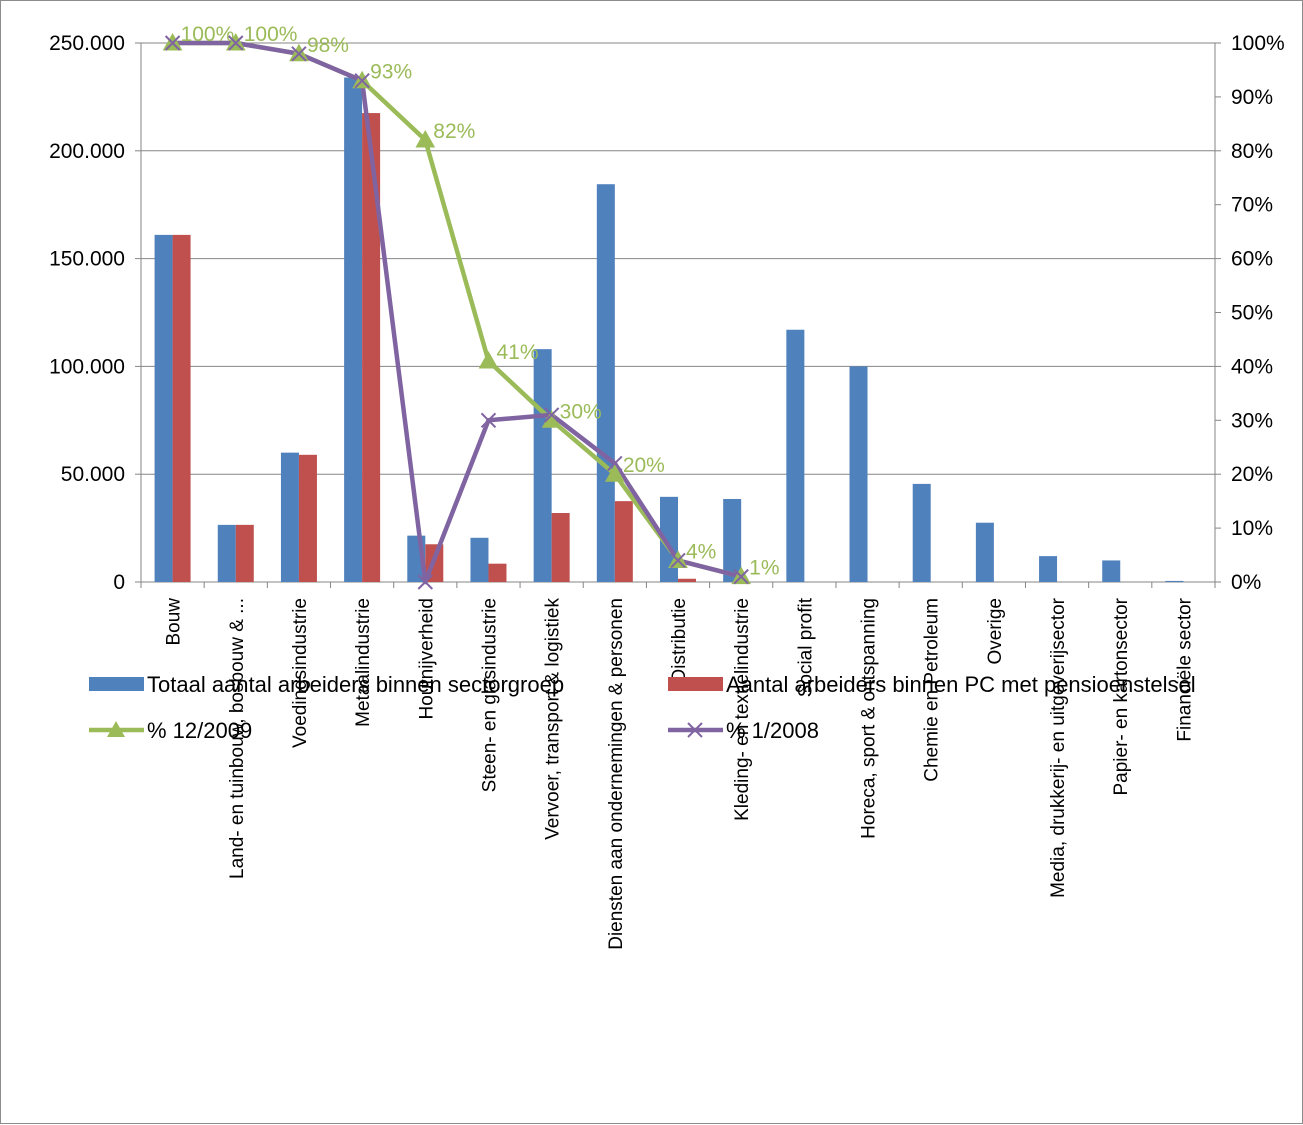 The height and width of the screenshot is (1125, 1303). I want to click on legend-label: % 12/2009, so click(199, 730).